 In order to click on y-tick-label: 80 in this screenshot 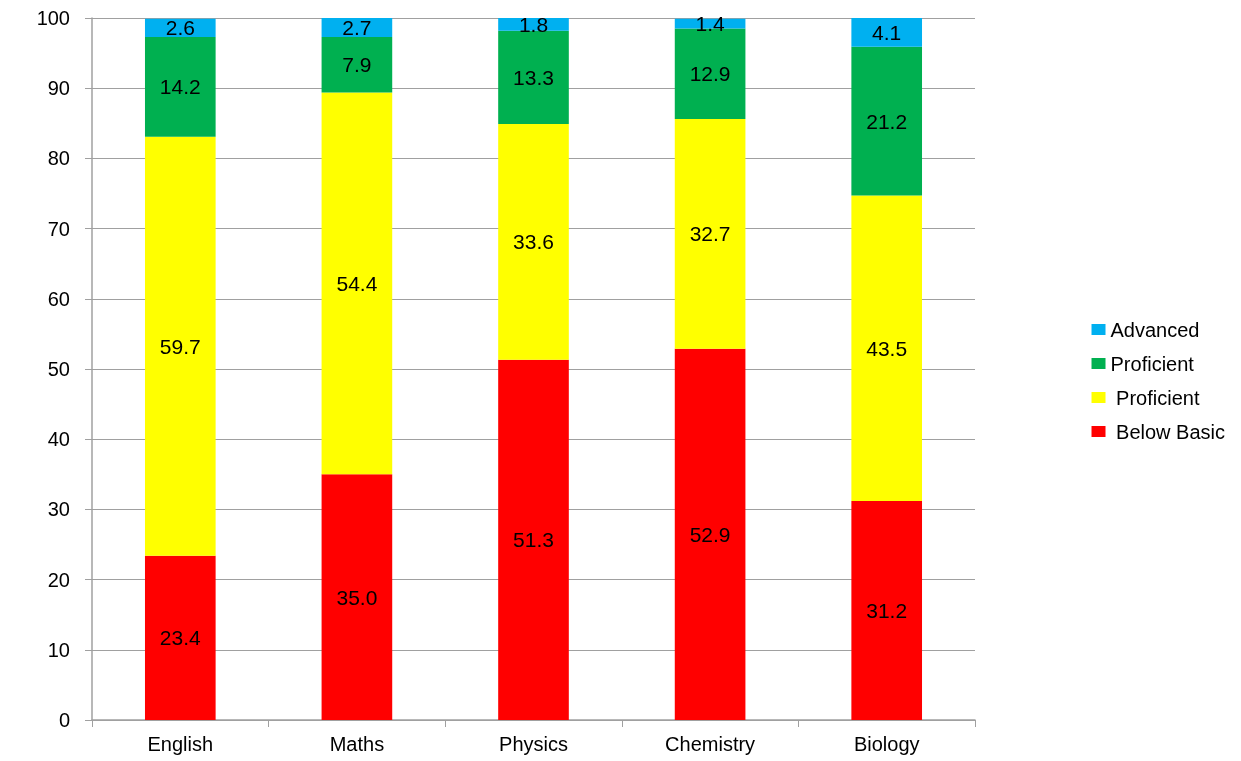, I will do `click(58, 158)`.